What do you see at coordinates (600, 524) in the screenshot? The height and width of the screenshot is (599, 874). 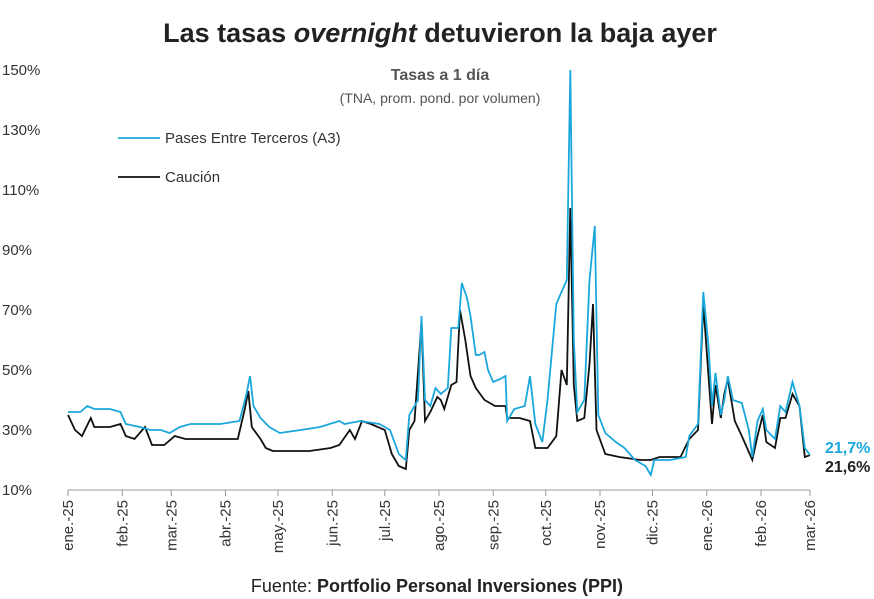 I see `x-tick-label: nov.-25` at bounding box center [600, 524].